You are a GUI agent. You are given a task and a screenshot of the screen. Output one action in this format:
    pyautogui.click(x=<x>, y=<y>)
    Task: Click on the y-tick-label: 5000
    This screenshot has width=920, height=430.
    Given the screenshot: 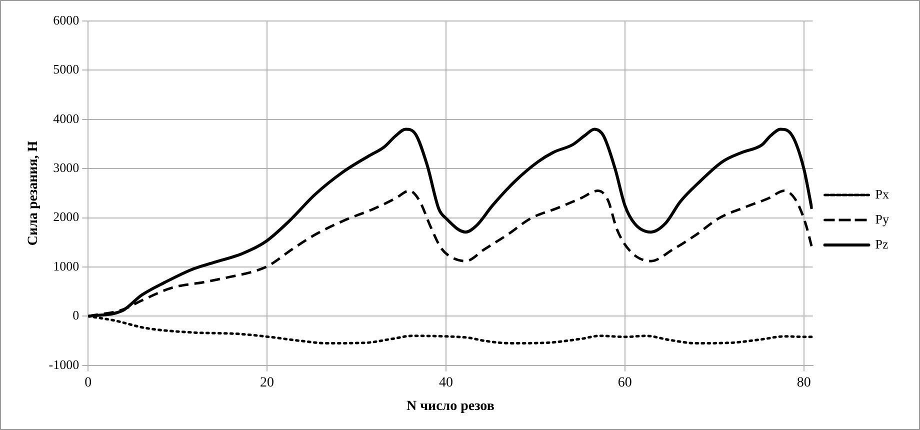 What is the action you would take?
    pyautogui.click(x=66, y=69)
    